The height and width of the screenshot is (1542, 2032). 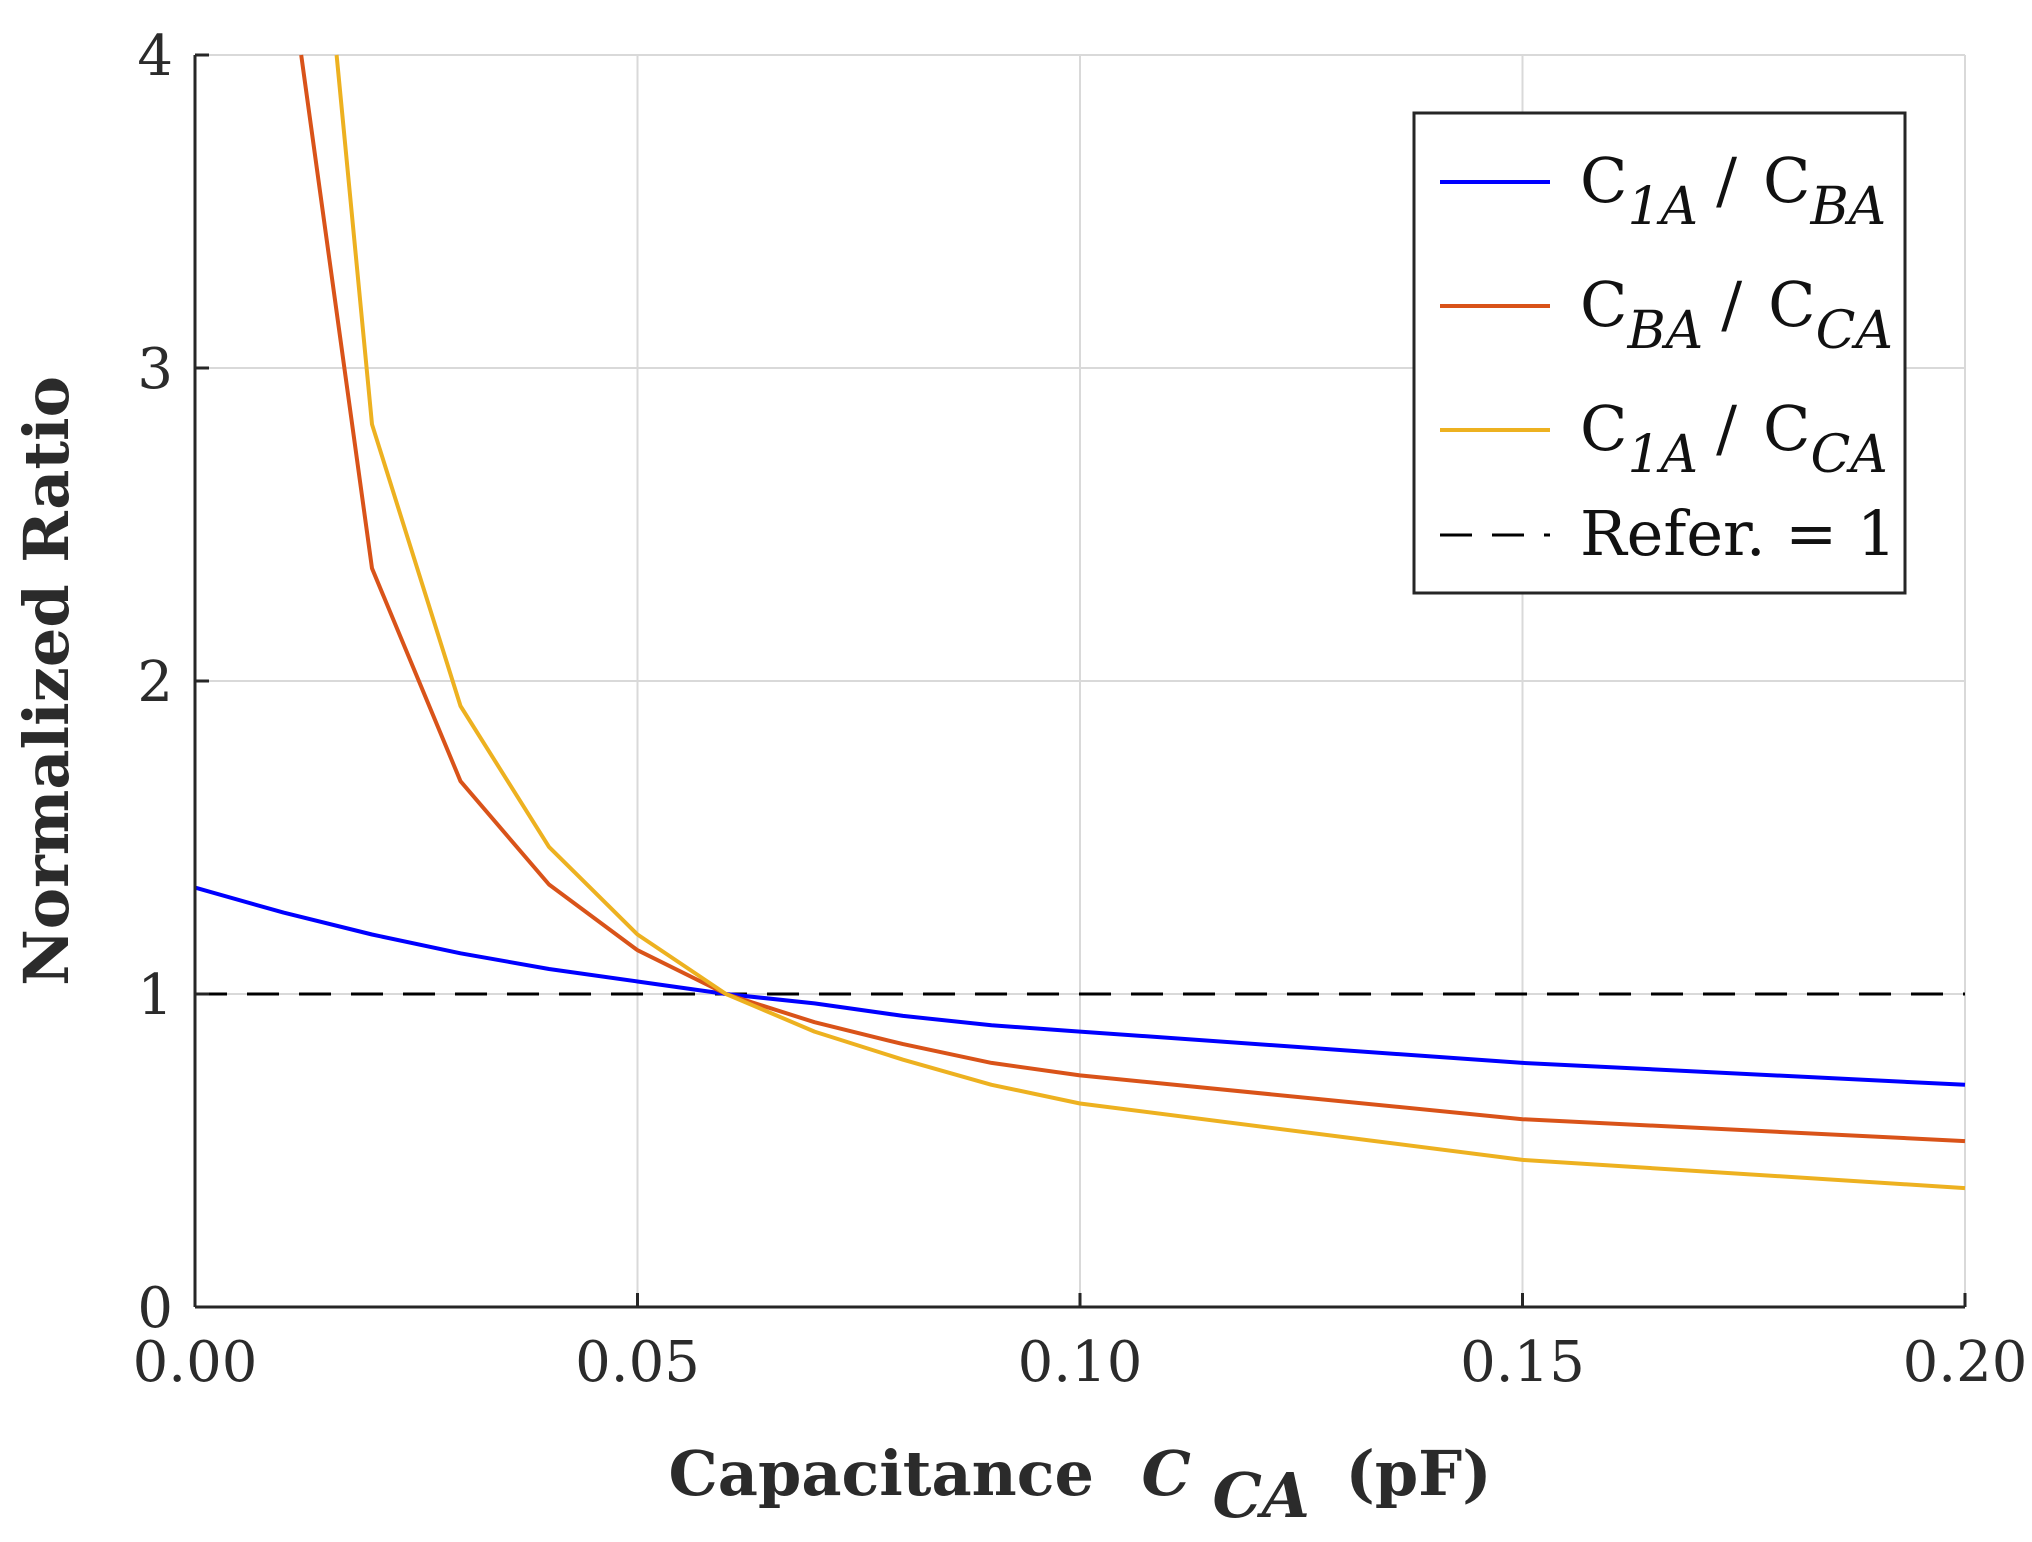 I want to click on y-tick-label: 0, so click(x=155, y=1308).